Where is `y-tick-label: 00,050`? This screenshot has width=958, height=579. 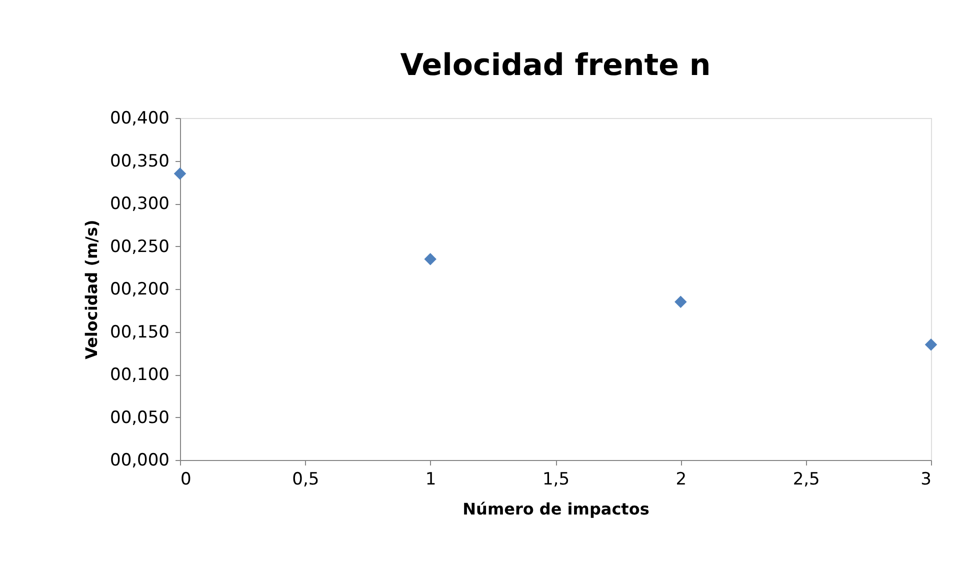 y-tick-label: 00,050 is located at coordinates (140, 418).